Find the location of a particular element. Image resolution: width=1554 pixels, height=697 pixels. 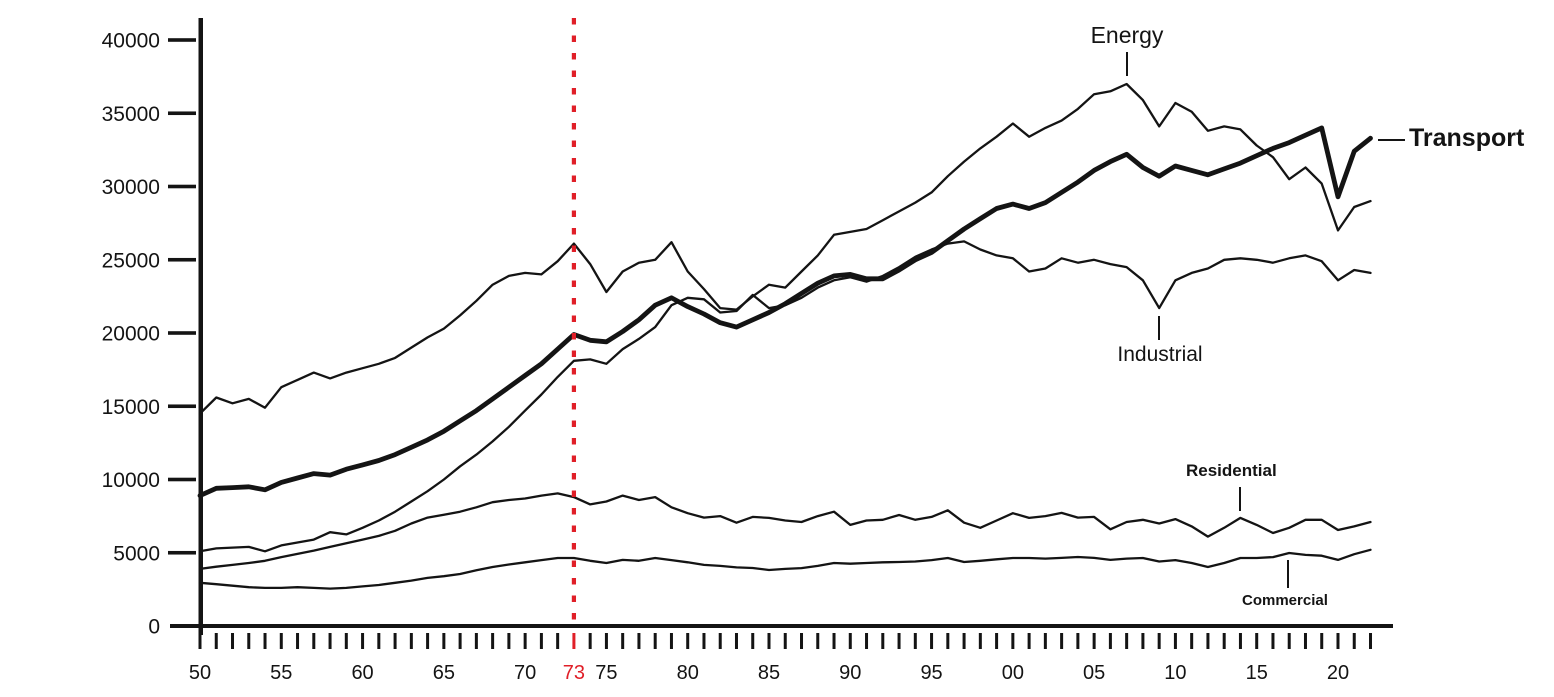

y-tick-label: 15000 is located at coordinates (131, 407).